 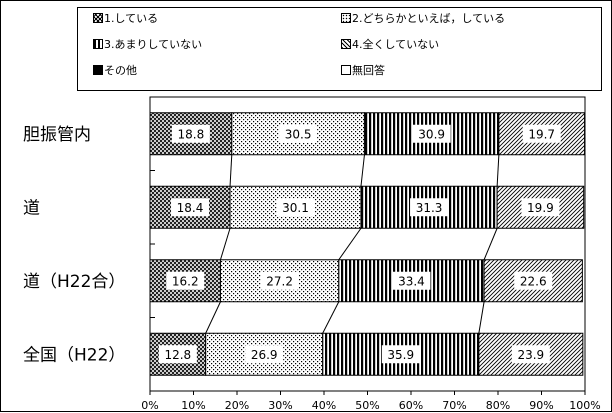 I want to click on data-label: 22.6, so click(x=533, y=281).